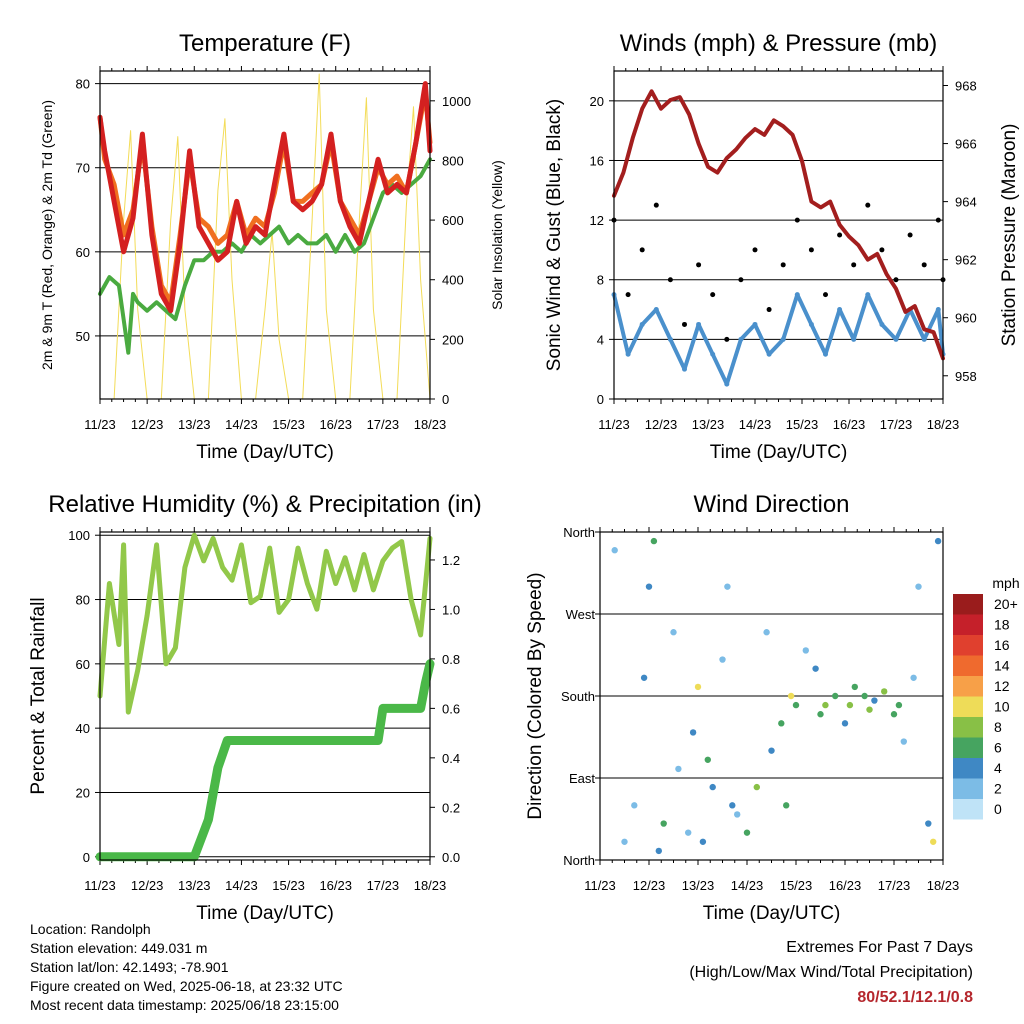  Describe the element at coordinates (445, 399) in the screenshot. I see `y2-tick-label: 0` at that location.